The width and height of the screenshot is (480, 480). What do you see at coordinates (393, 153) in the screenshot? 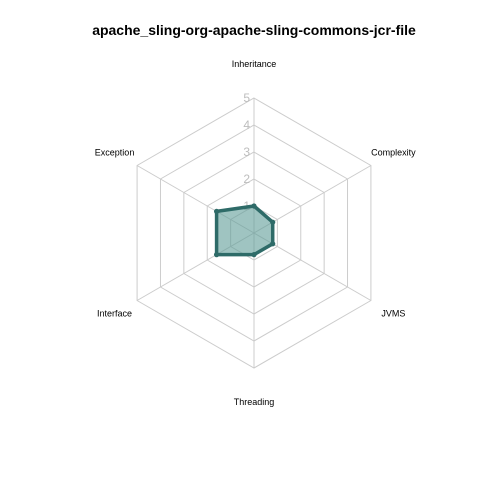
I see `axis-label-complexity: Complexity` at bounding box center [393, 153].